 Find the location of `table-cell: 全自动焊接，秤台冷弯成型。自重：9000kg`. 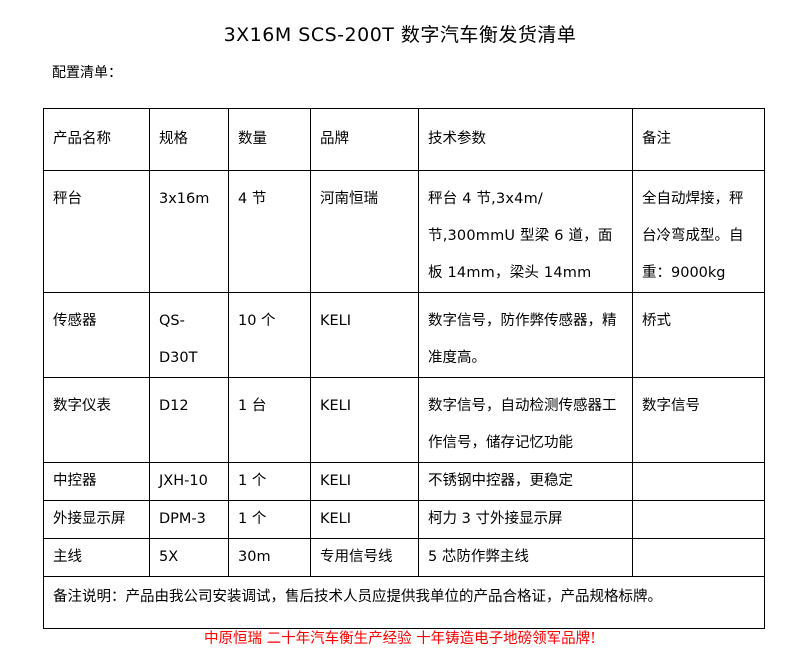

table-cell: 全自动焊接，秤台冷弯成型。自重：9000kg is located at coordinates (698, 231).